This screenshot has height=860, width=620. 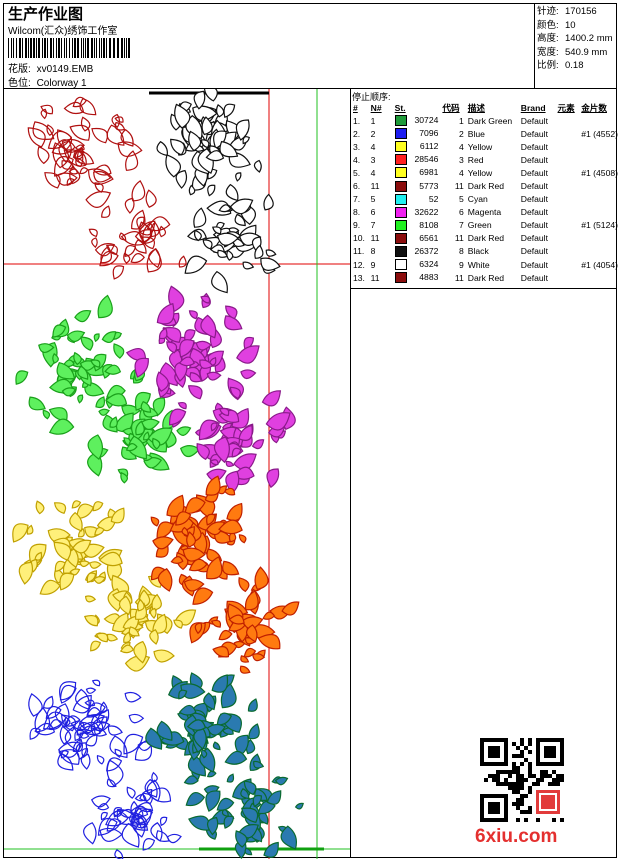 What do you see at coordinates (417, 238) in the screenshot?
I see `row-stitches: 6561` at bounding box center [417, 238].